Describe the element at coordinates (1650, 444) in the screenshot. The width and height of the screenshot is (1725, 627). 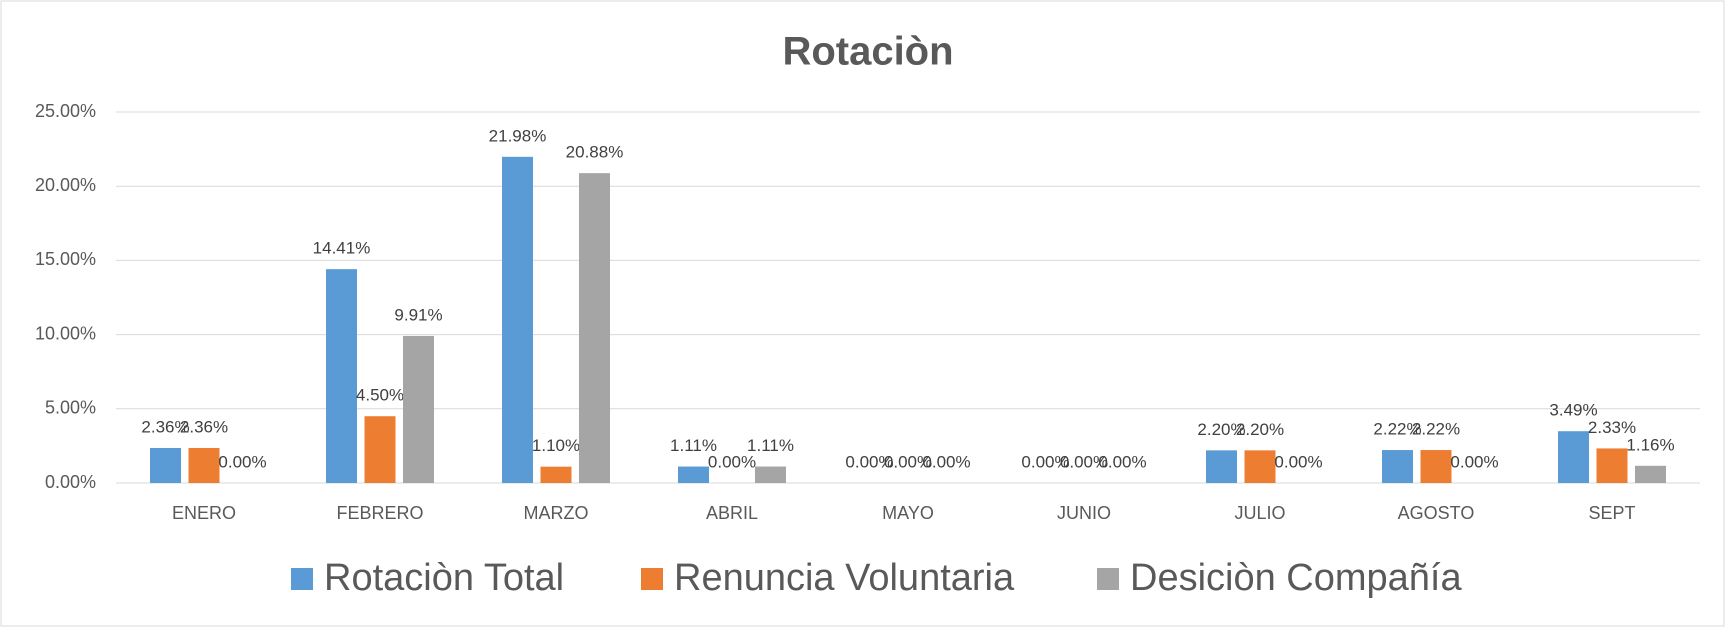
I see `data-label: 1.16%` at that location.